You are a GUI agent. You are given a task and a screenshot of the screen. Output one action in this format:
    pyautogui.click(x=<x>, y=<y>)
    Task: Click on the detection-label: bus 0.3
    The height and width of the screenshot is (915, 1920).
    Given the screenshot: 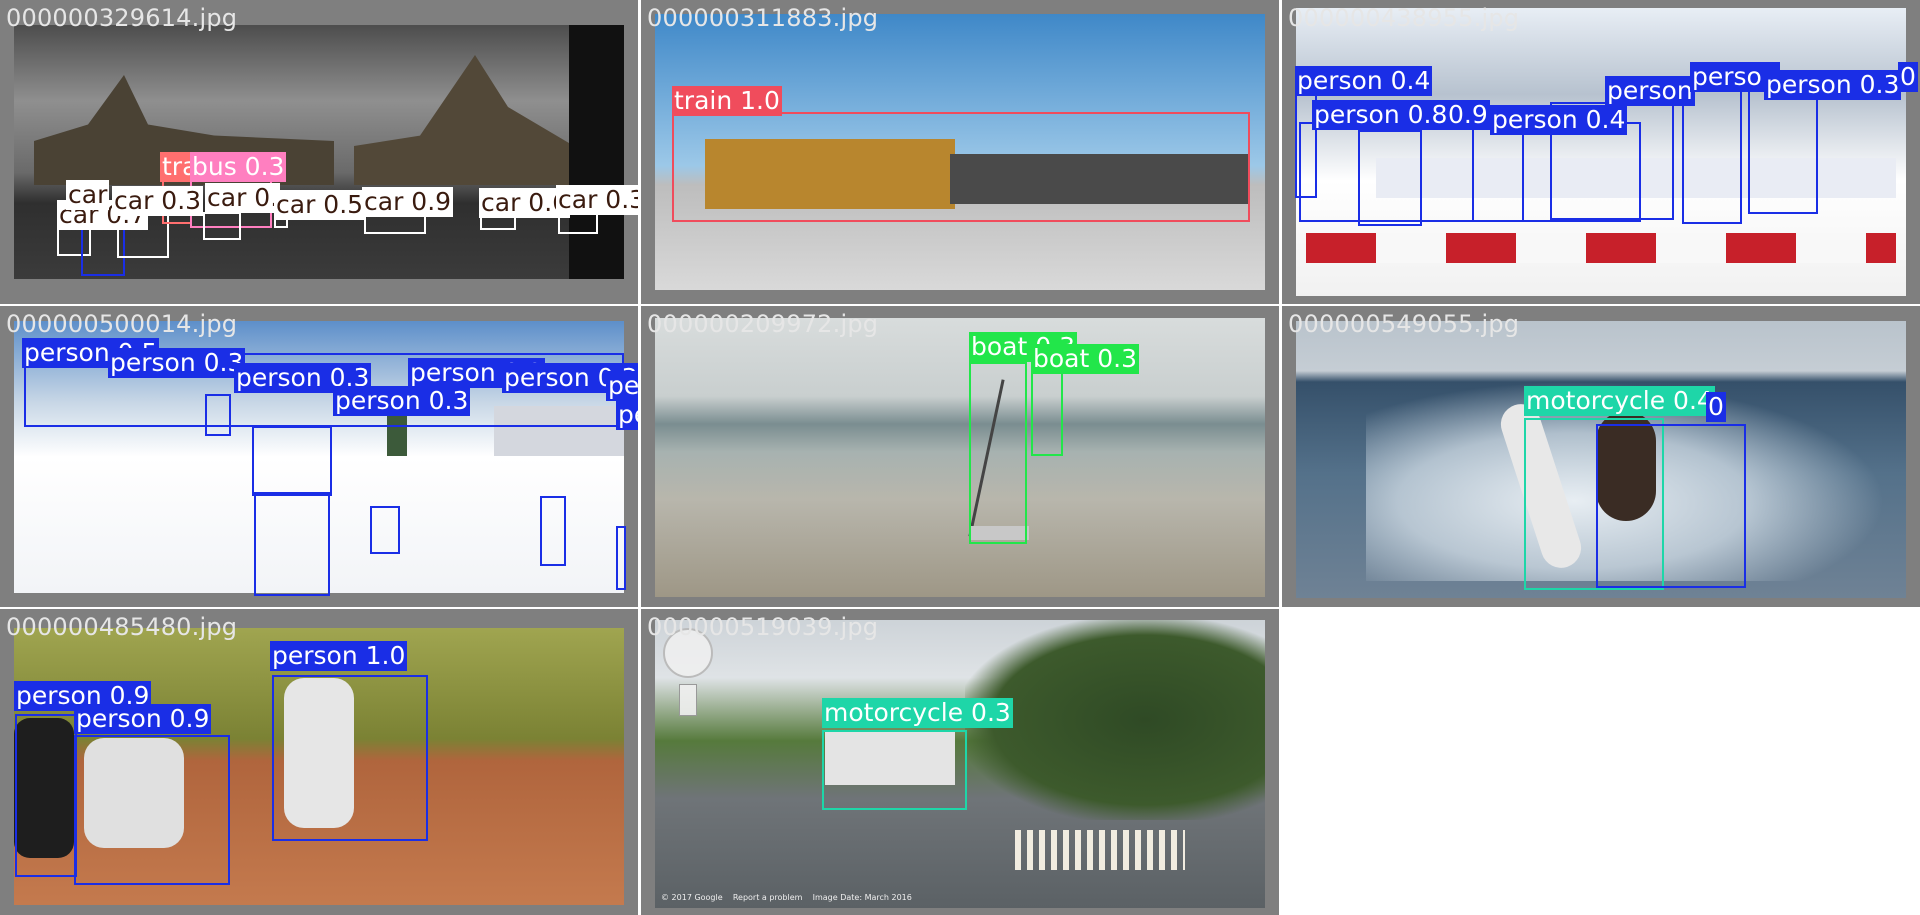 What is the action you would take?
    pyautogui.click(x=238, y=167)
    